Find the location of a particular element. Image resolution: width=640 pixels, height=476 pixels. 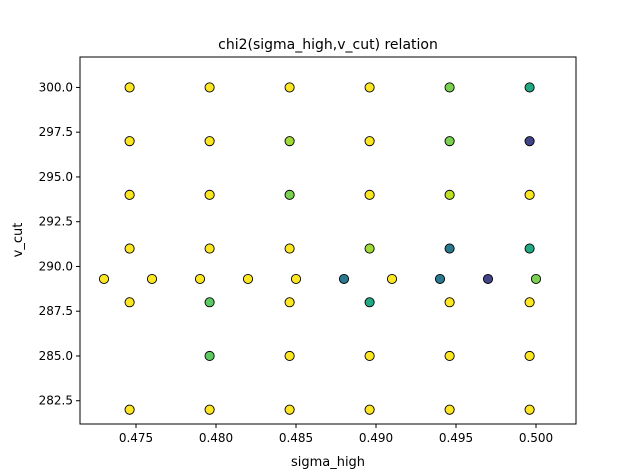

chart-title: chi2(sigma_high,v_cut) relation is located at coordinates (328, 45).